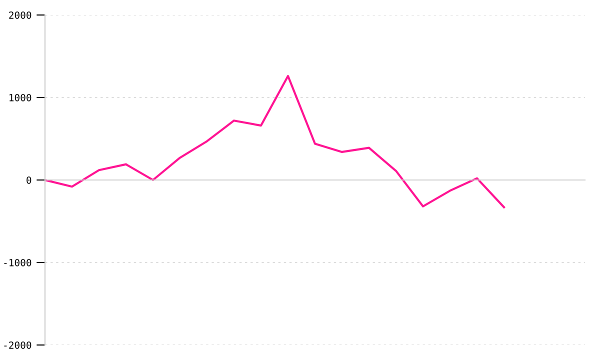 This screenshot has width=600, height=360. What do you see at coordinates (29, 180) in the screenshot?
I see `y-tick-label: 0` at bounding box center [29, 180].